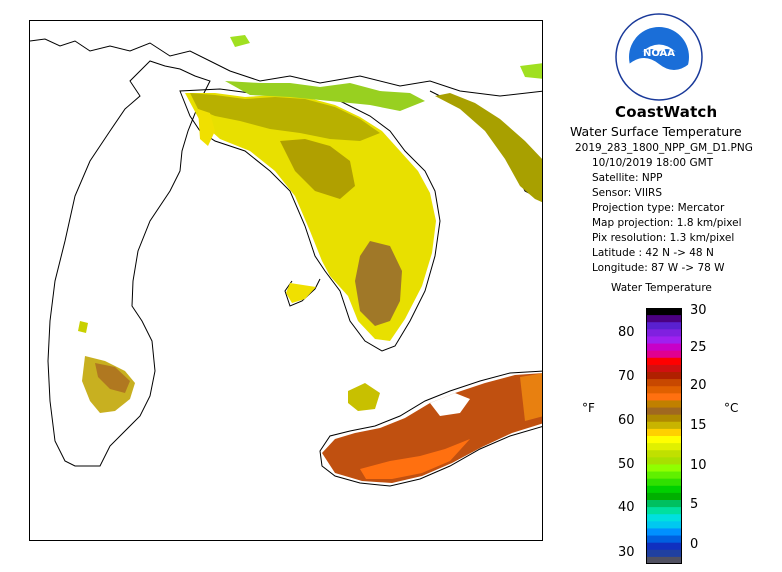 This screenshot has width=782, height=572. I want to click on f-tick-40: 40, so click(626, 507).